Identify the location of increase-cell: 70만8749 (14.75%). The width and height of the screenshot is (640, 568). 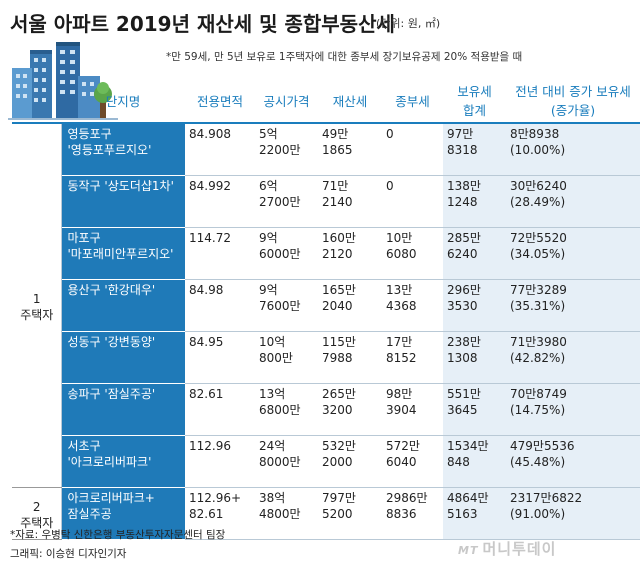
(573, 409).